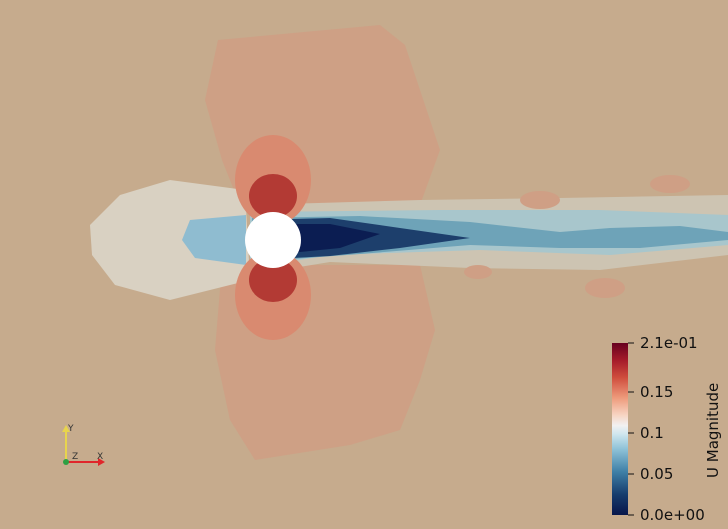  What do you see at coordinates (170, 240) in the screenshot?
I see `upstream-pale-region` at bounding box center [170, 240].